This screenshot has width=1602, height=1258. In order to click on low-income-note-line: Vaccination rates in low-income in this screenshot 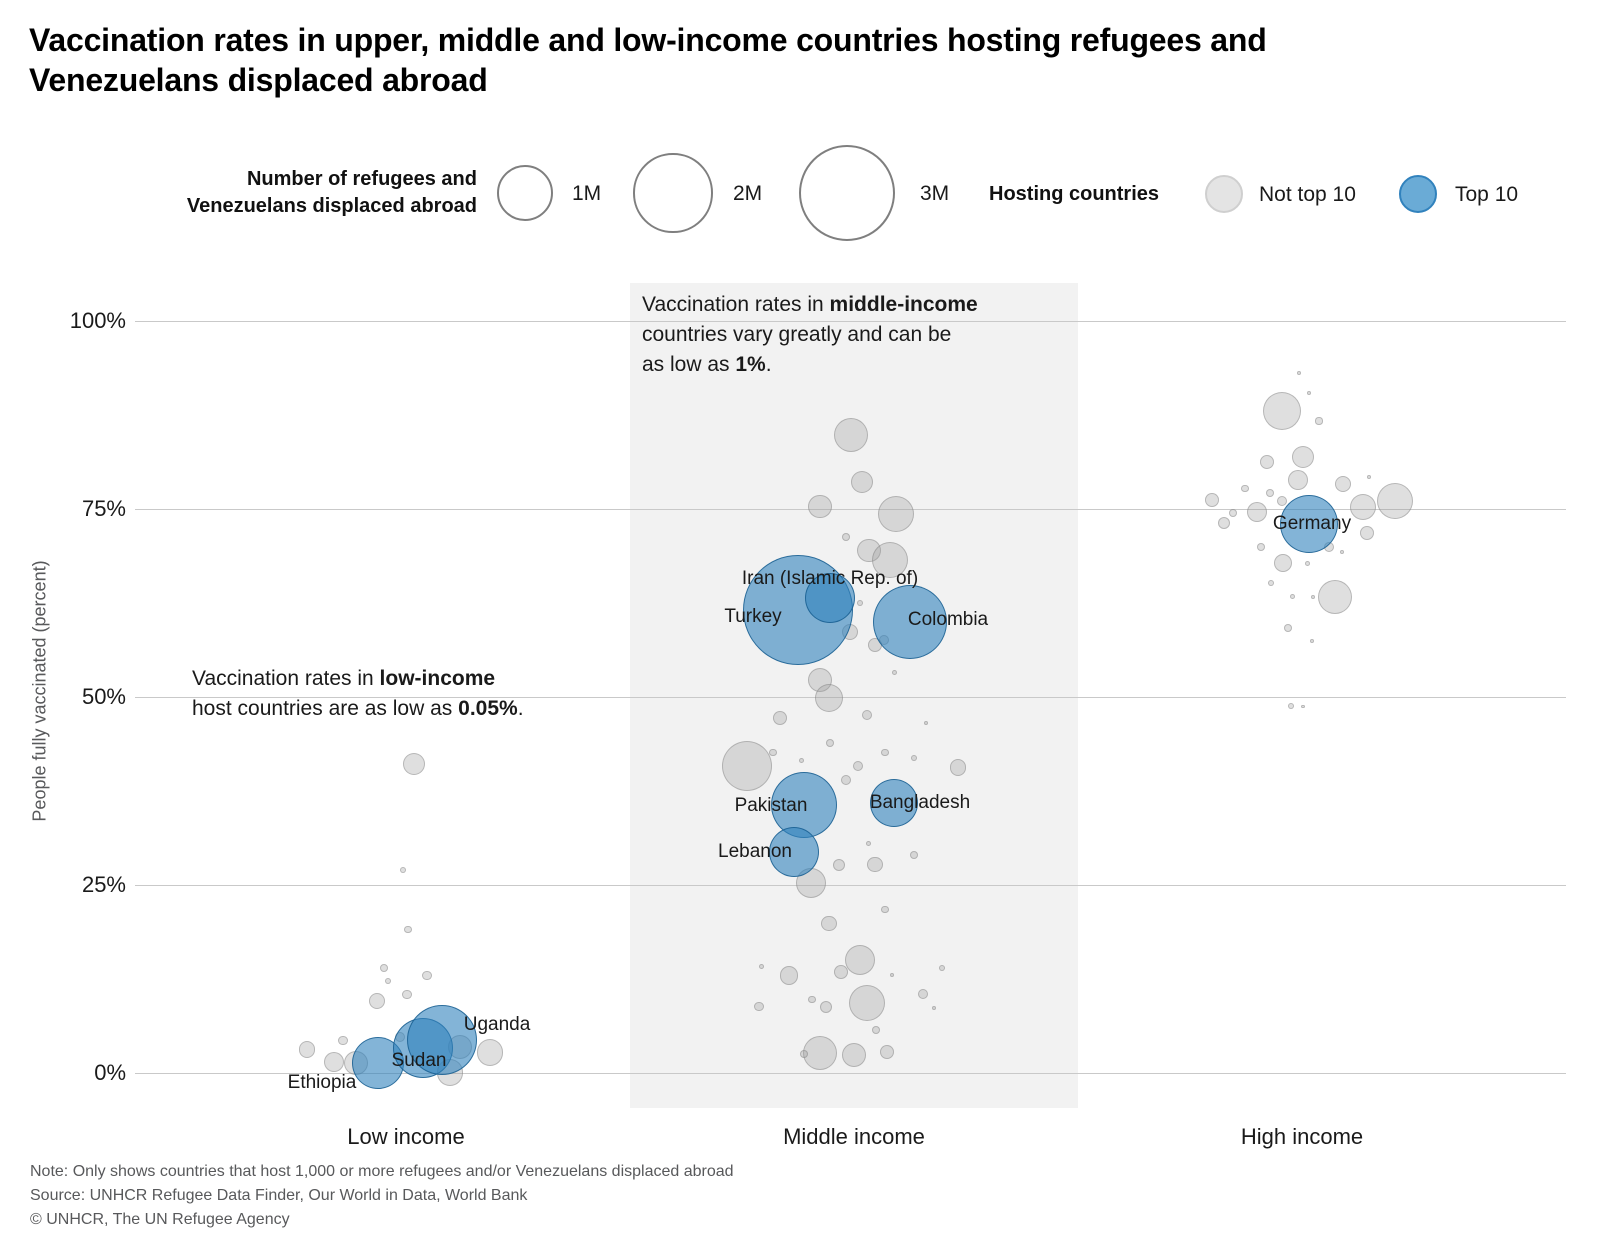, I will do `click(344, 678)`.